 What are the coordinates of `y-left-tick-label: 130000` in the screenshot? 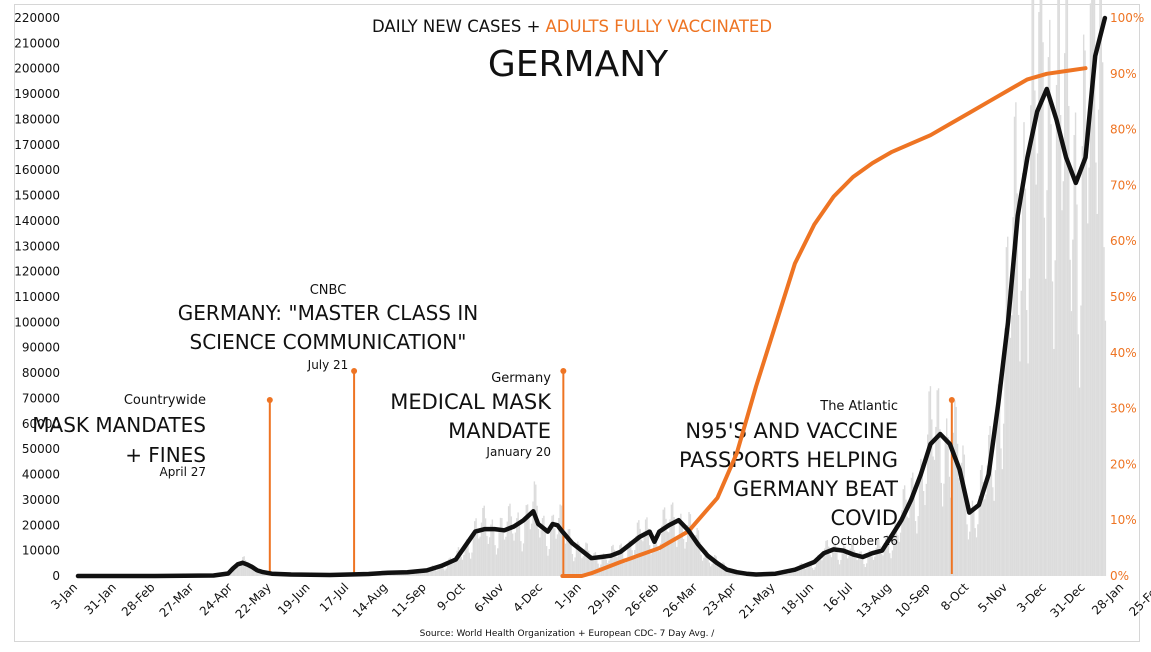 It's located at (37, 246).